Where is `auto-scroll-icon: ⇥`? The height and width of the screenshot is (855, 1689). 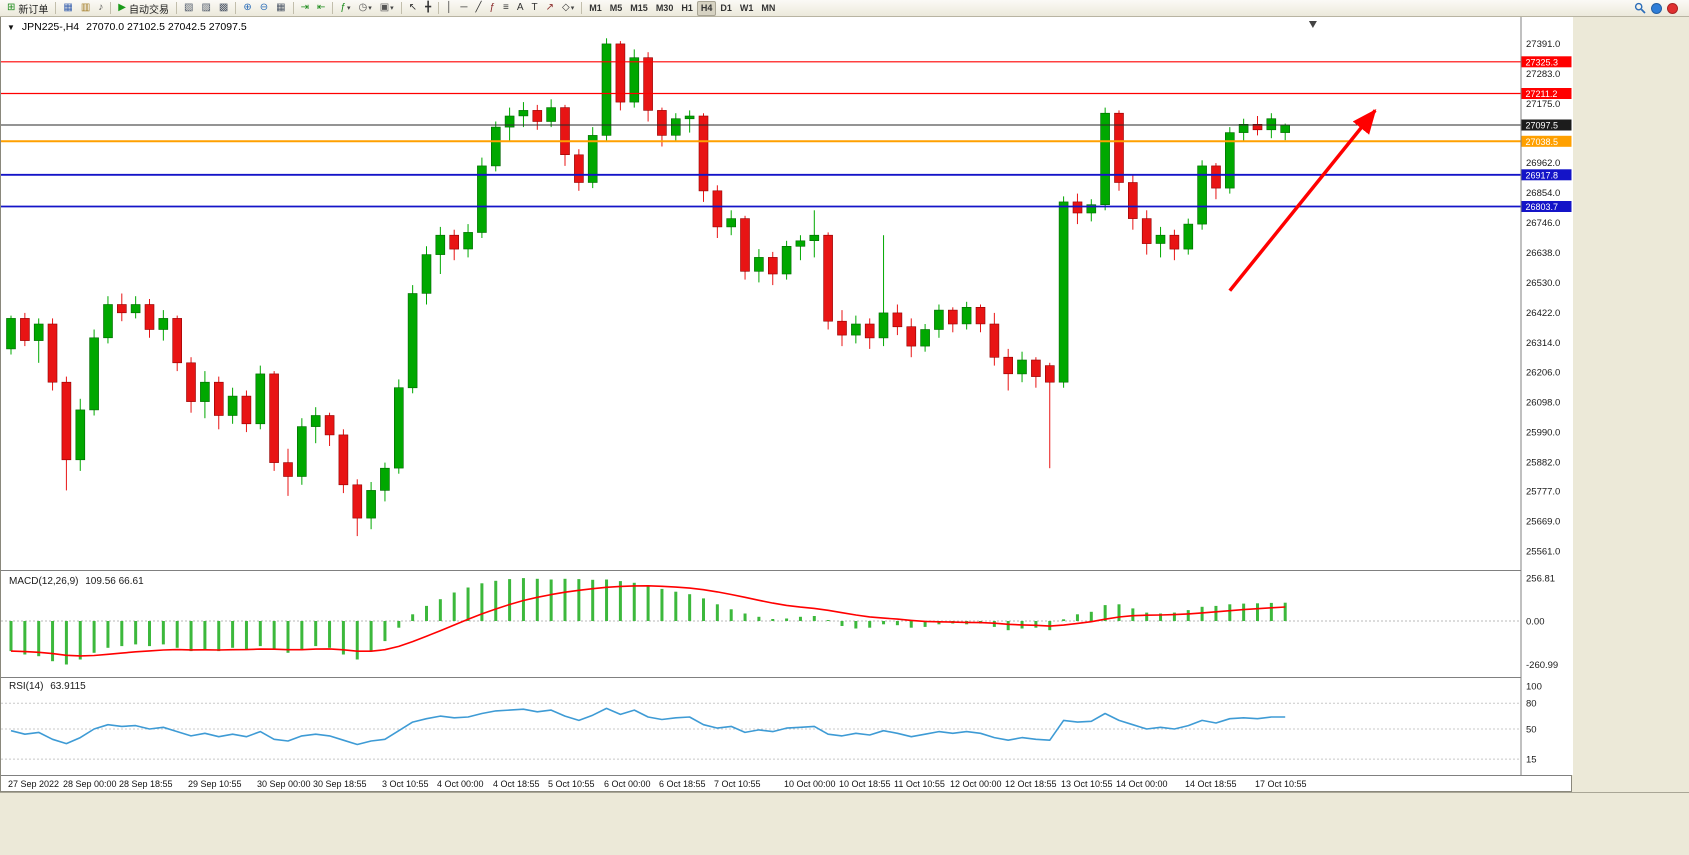
auto-scroll-icon: ⇥ is located at coordinates (305, 8).